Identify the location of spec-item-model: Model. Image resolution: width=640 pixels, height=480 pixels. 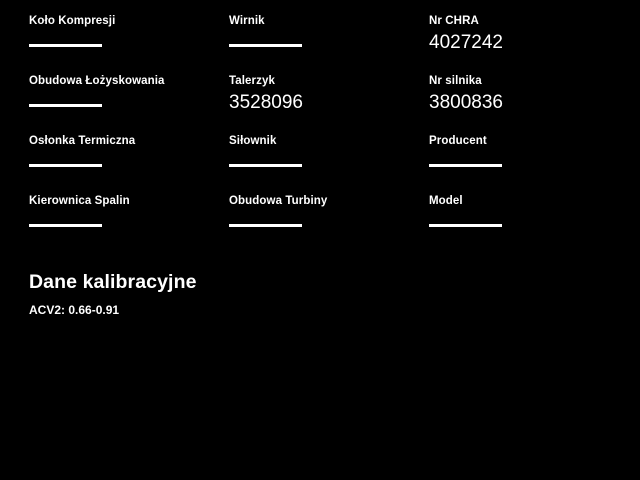
(520, 224).